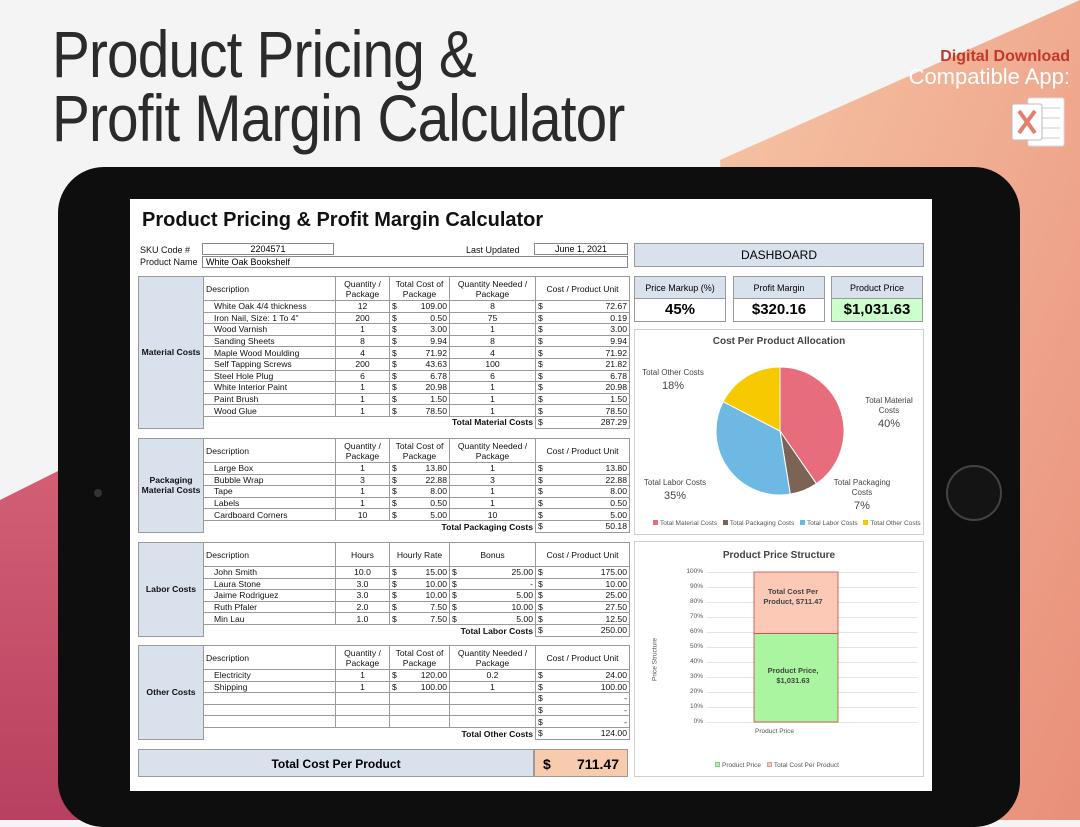 The image size is (1080, 827). I want to click on description-cell: Maple Wood Moulding, so click(269, 352).